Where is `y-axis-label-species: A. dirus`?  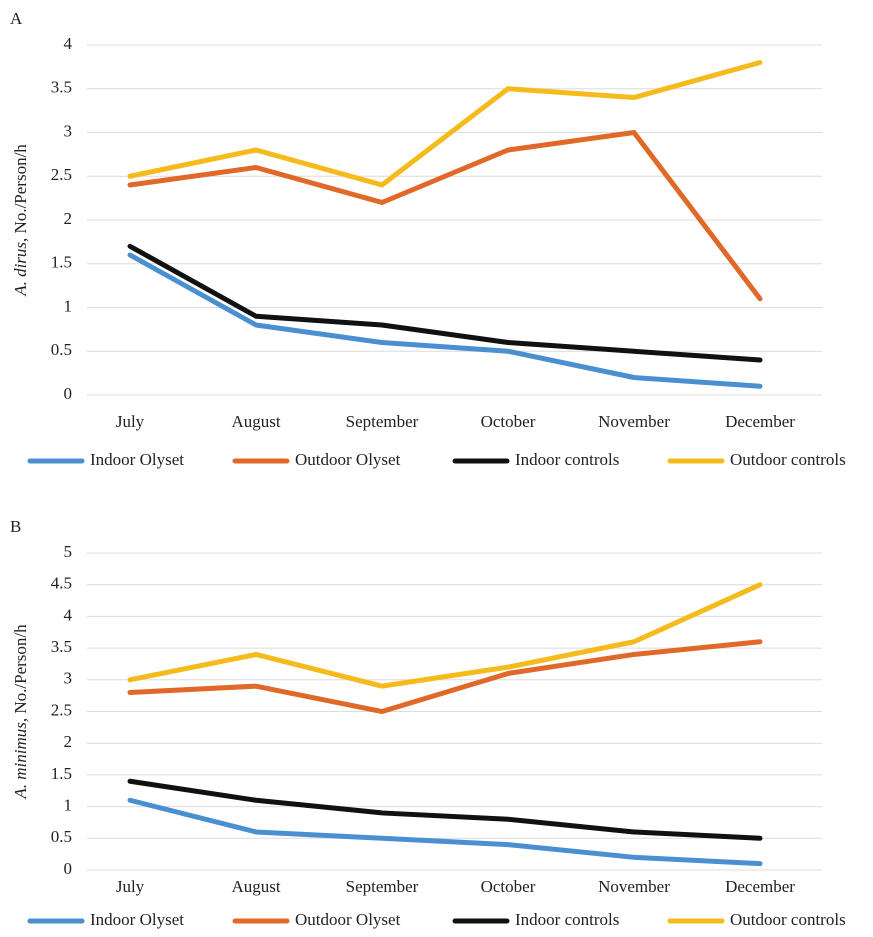 y-axis-label-species: A. dirus is located at coordinates (20, 269).